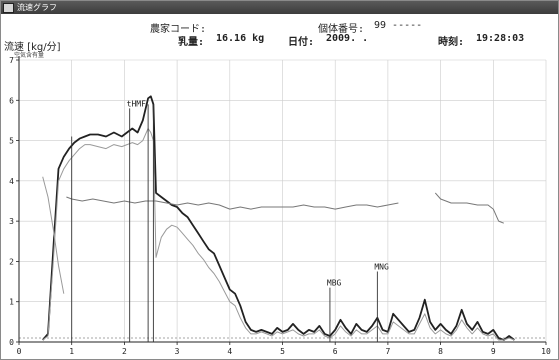 The height and width of the screenshot is (360, 559). What do you see at coordinates (500, 38) in the screenshot?
I see `time-value: 19:28:03` at bounding box center [500, 38].